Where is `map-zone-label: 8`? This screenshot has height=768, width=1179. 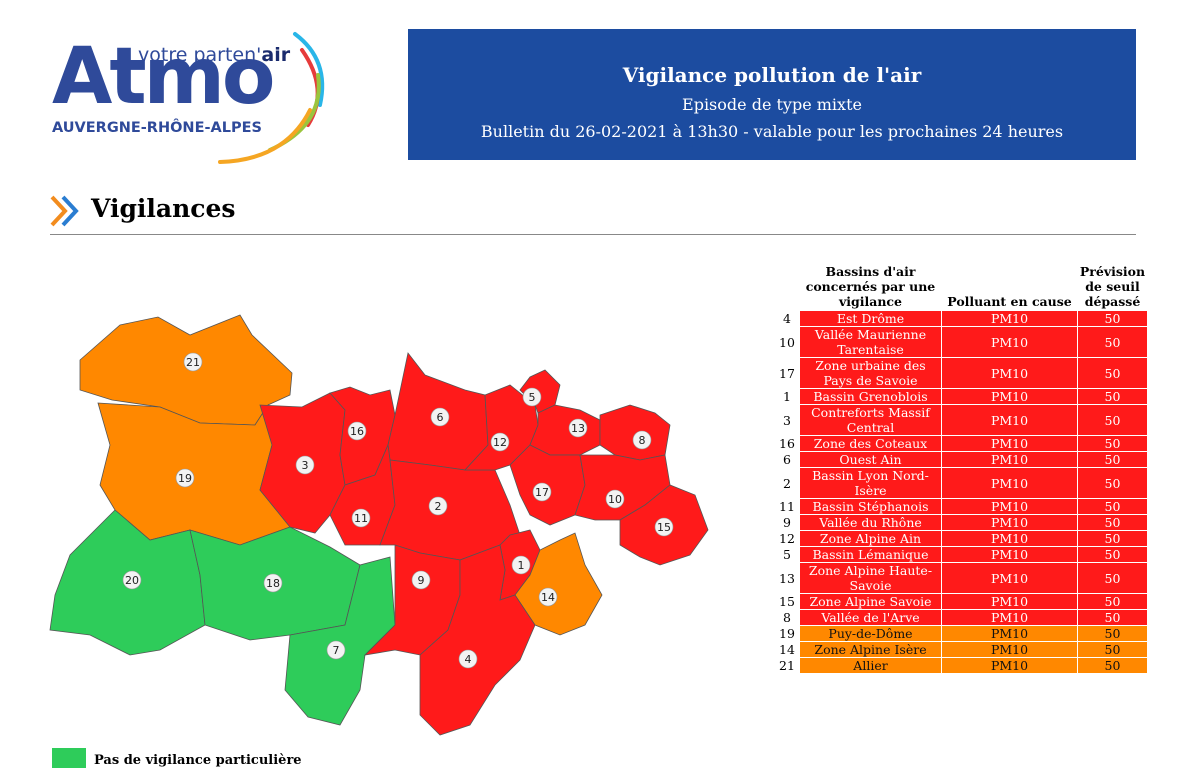
map-zone-label: 8 is located at coordinates (642, 440).